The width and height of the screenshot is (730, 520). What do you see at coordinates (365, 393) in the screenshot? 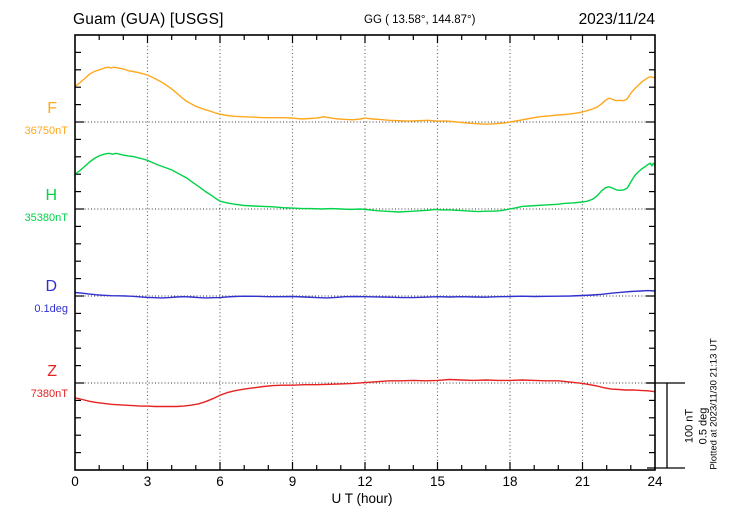
I see `trace-Z` at bounding box center [365, 393].